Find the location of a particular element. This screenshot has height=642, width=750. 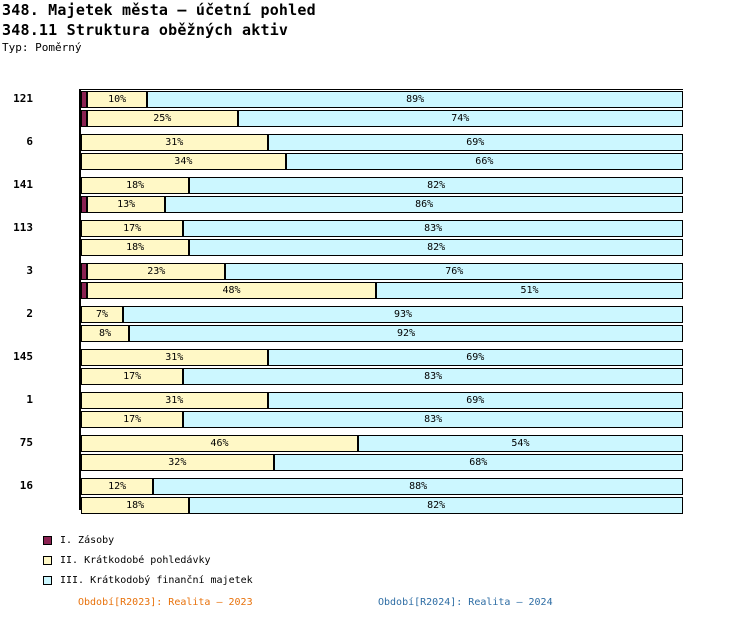

segment-value-label: 66% is located at coordinates (484, 161).